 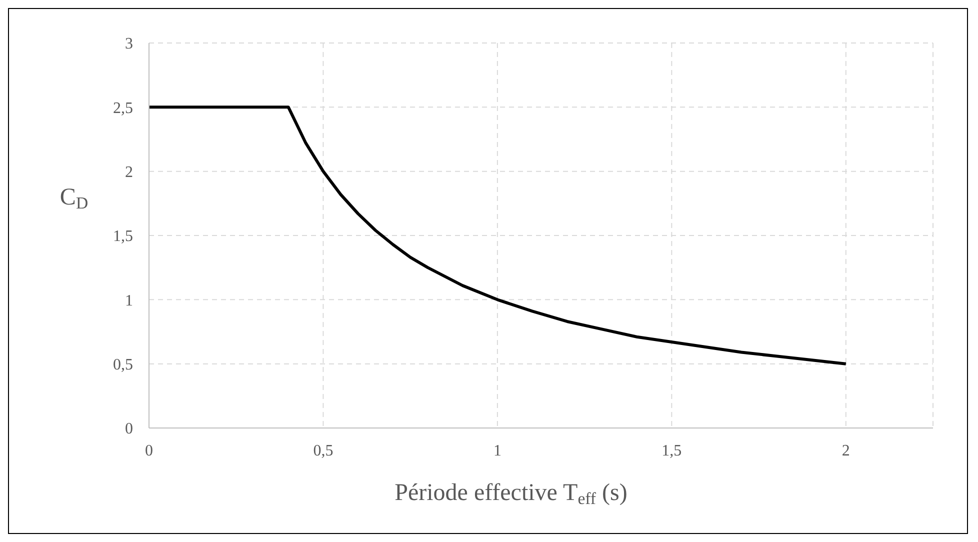 I want to click on y-tick-label: 3, so click(x=129, y=44).